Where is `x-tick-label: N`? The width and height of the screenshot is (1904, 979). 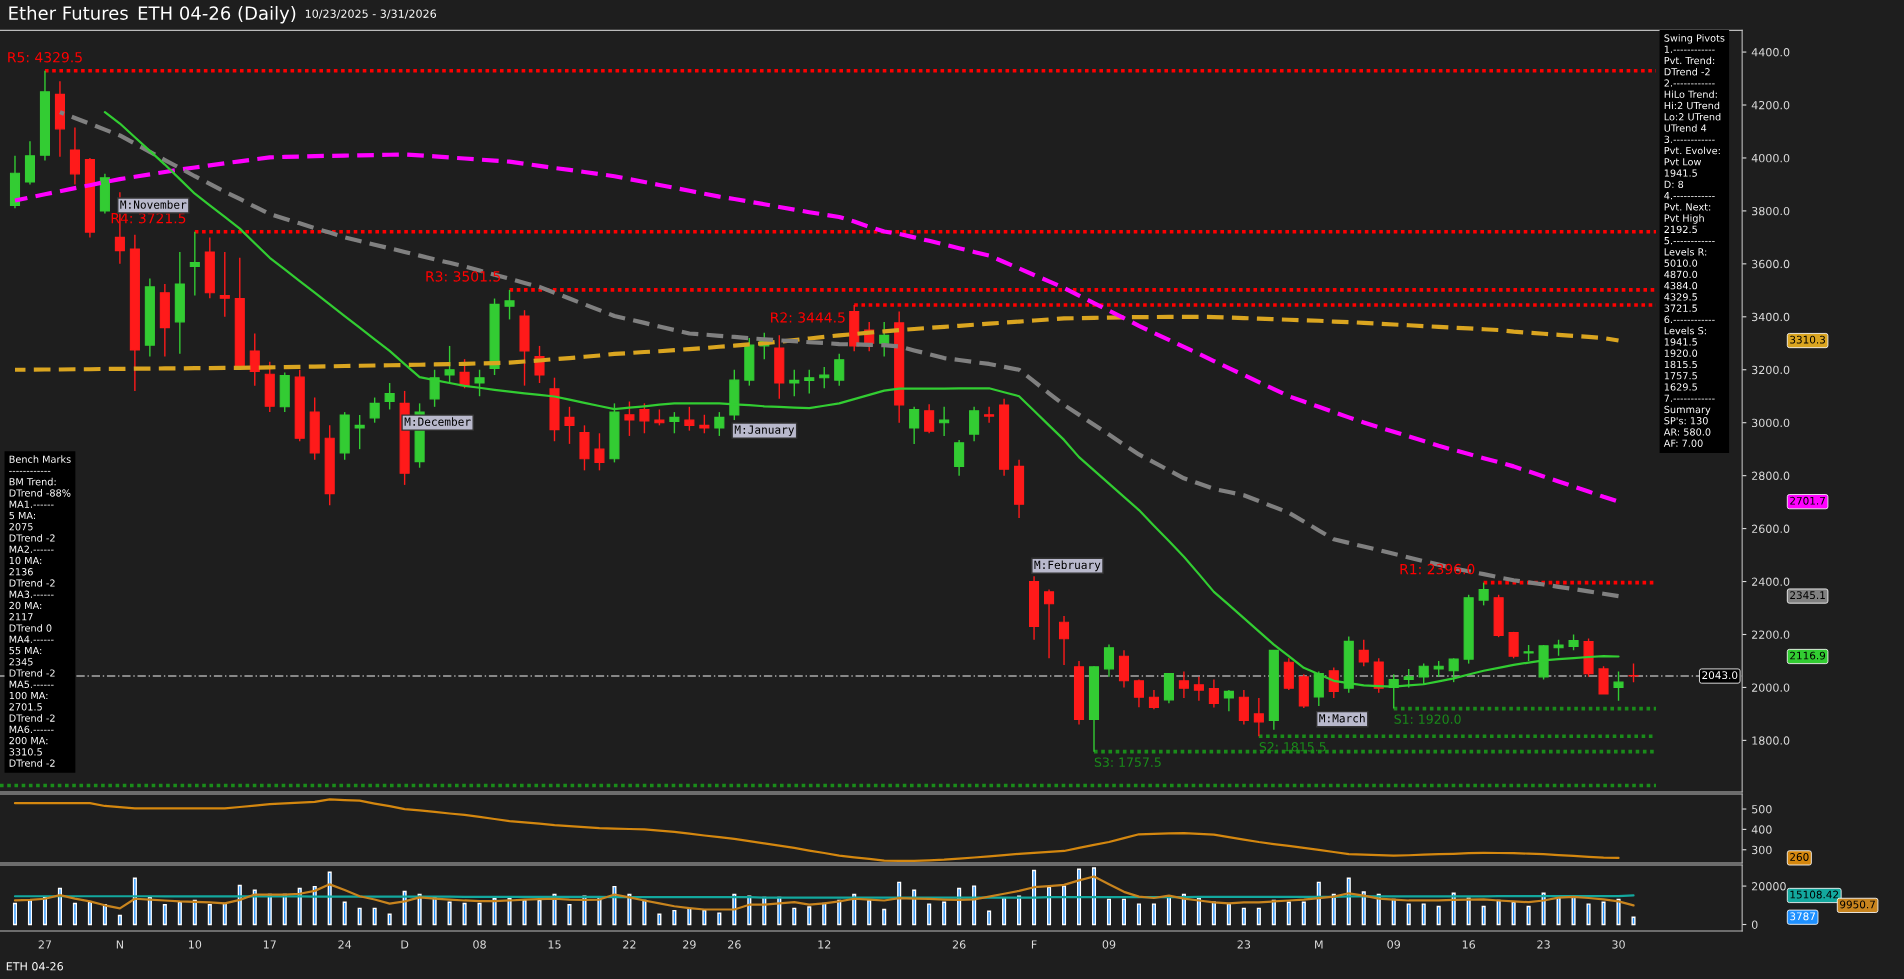 x-tick-label: N is located at coordinates (119, 944).